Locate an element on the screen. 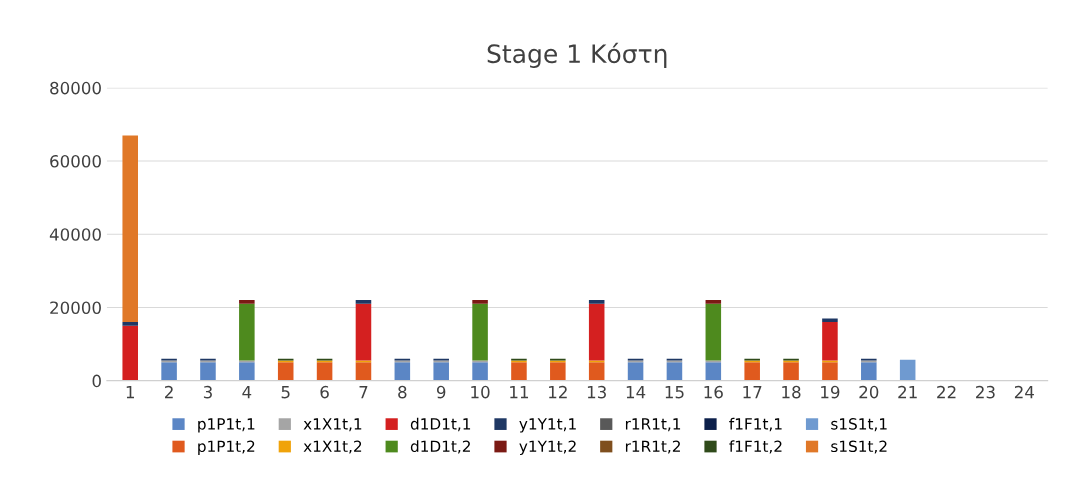 The height and width of the screenshot is (488, 1069). legend-label: y1Y1t,1 is located at coordinates (547, 425).